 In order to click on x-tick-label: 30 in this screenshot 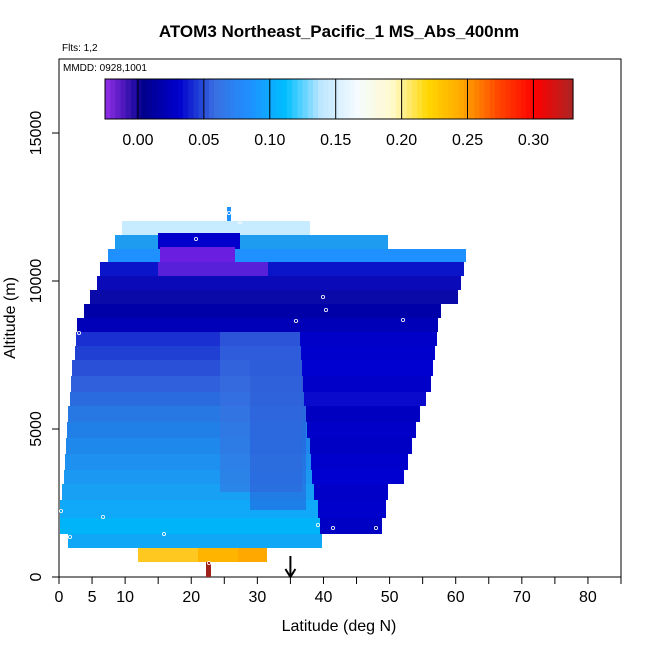, I will do `click(257, 597)`.